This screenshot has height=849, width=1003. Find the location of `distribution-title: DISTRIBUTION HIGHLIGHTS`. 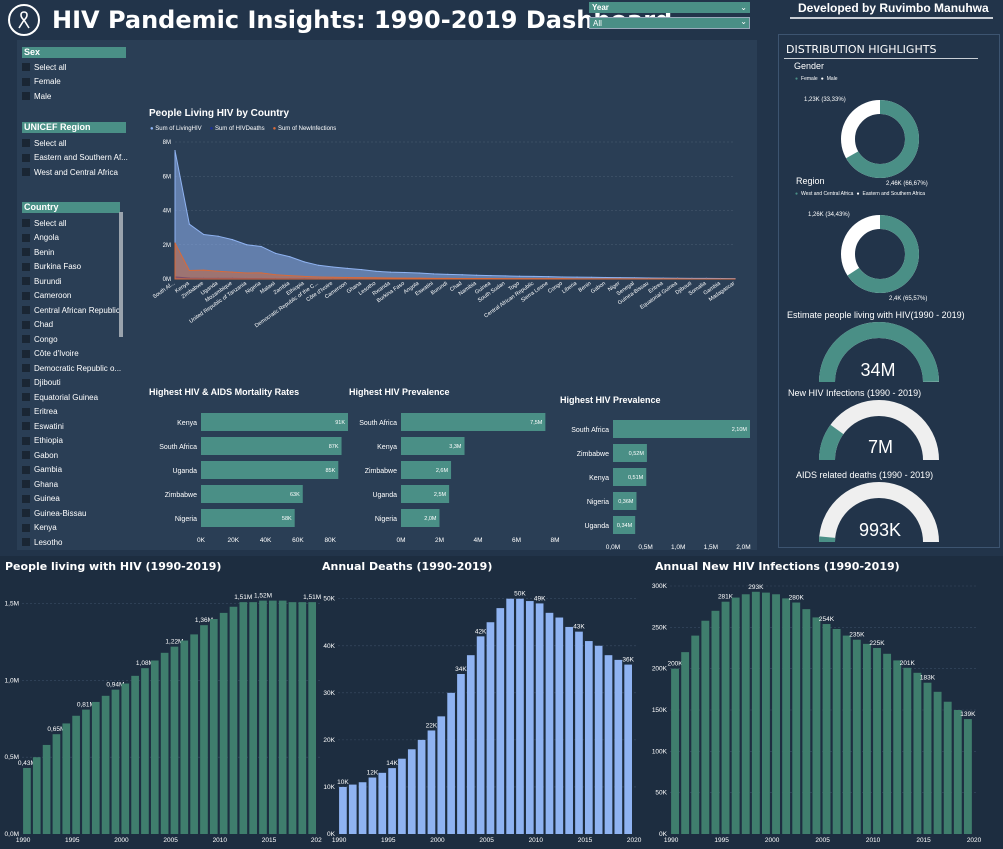

distribution-title: DISTRIBUTION HIGHLIGHTS is located at coordinates (861, 49).